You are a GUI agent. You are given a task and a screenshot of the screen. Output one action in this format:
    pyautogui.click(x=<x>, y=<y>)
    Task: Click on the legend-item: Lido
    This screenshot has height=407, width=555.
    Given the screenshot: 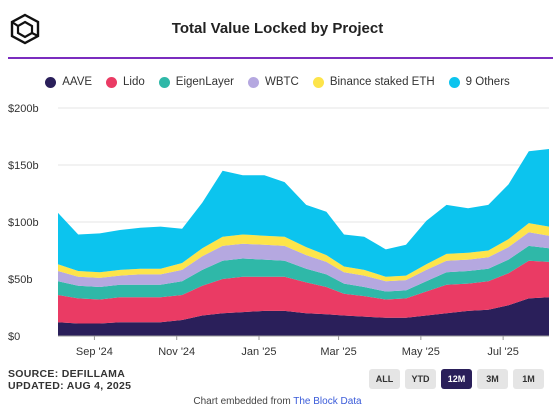 What is the action you would take?
    pyautogui.click(x=125, y=82)
    